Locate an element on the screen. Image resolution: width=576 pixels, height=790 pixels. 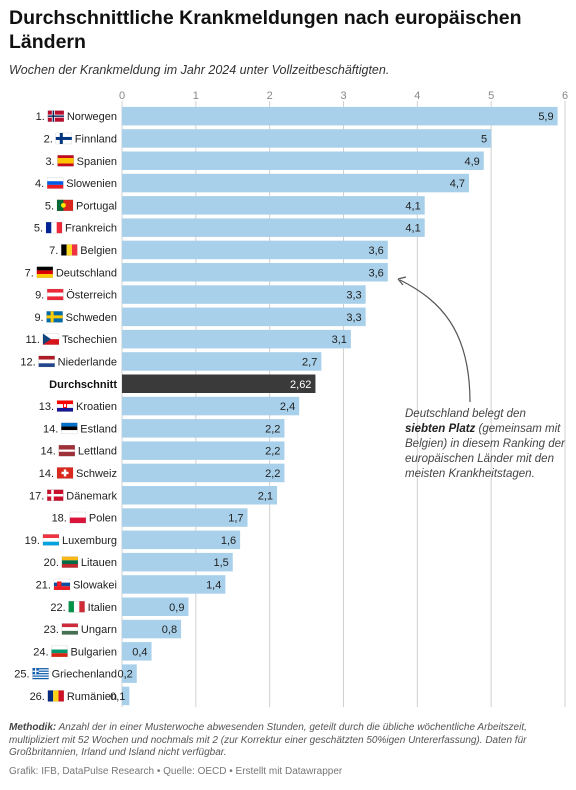
rank-label: 12. is located at coordinates (27, 362).